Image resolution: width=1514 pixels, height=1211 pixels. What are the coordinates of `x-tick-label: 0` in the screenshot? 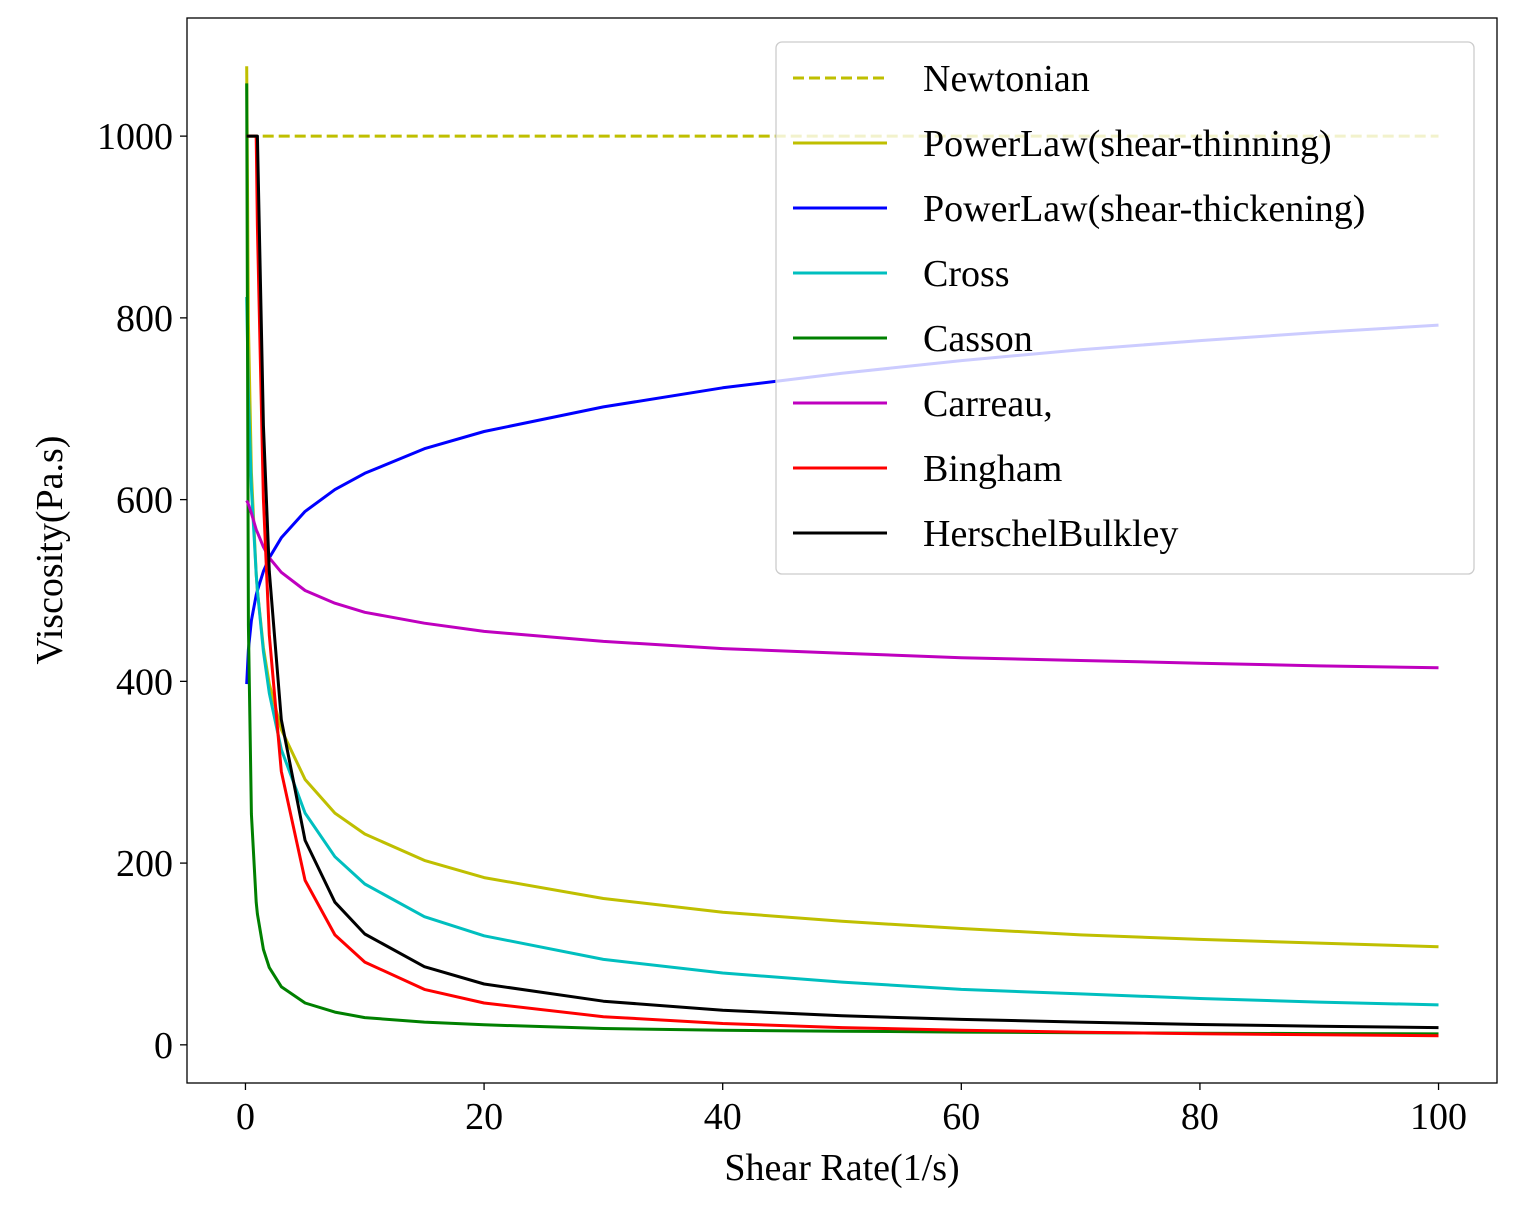 It's located at (245, 1117).